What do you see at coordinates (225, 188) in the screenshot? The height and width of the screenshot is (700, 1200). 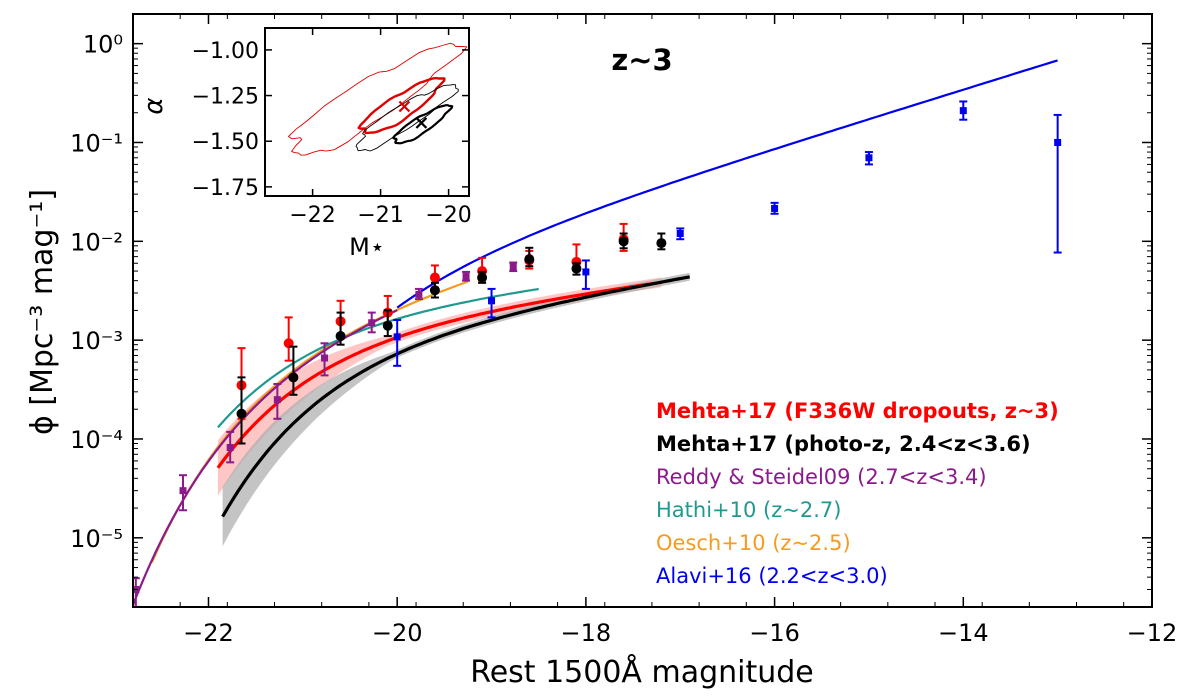 I see `inset-y-tick-label: −1.75` at bounding box center [225, 188].